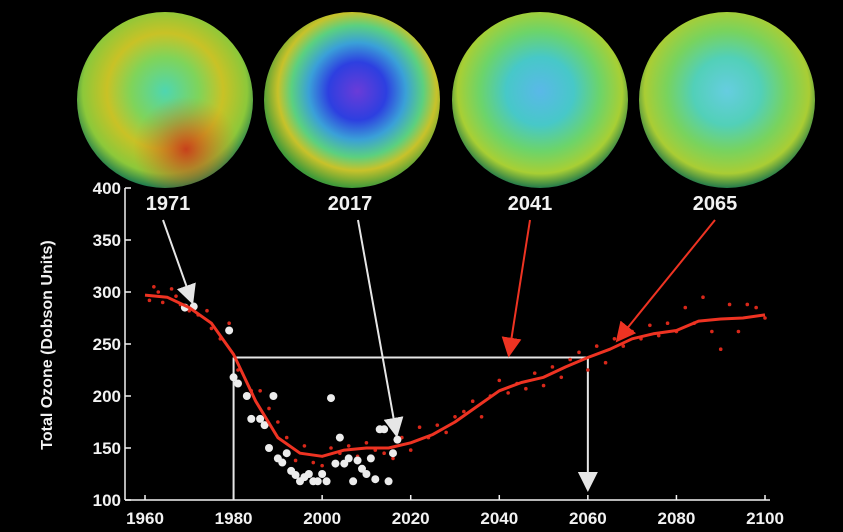 The image size is (843, 532). I want to click on globe-year-label: 2041, so click(530, 204).